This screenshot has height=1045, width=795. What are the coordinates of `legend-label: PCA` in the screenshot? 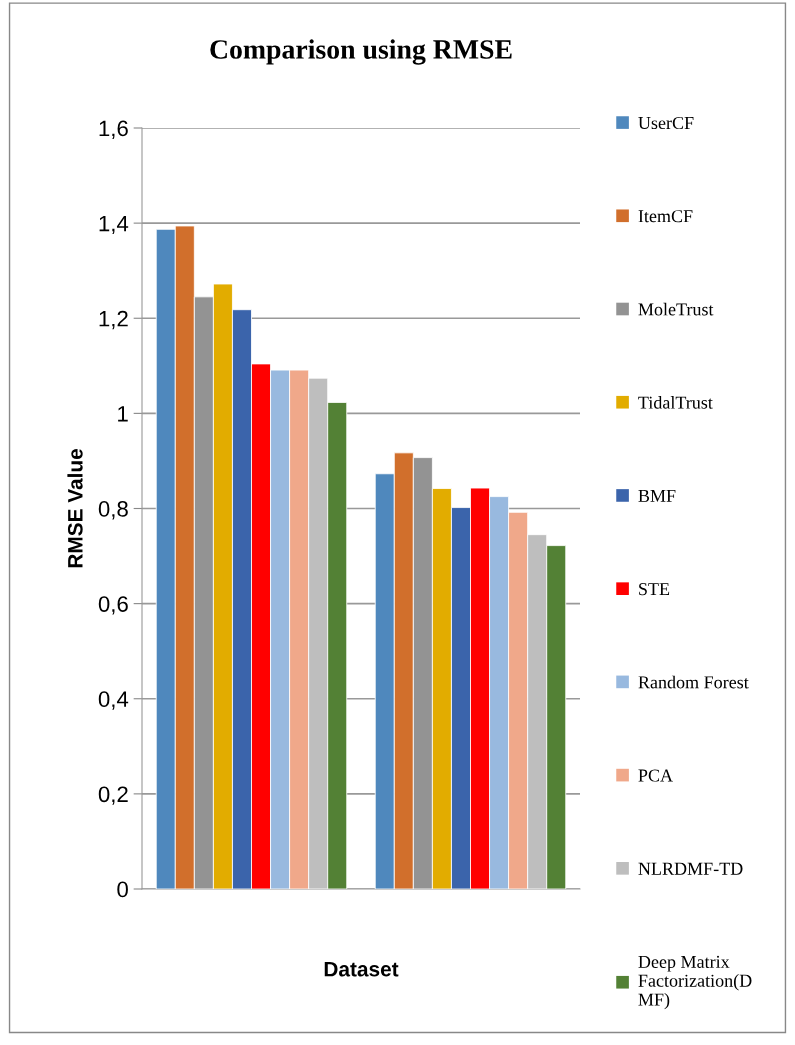 It's located at (655, 775).